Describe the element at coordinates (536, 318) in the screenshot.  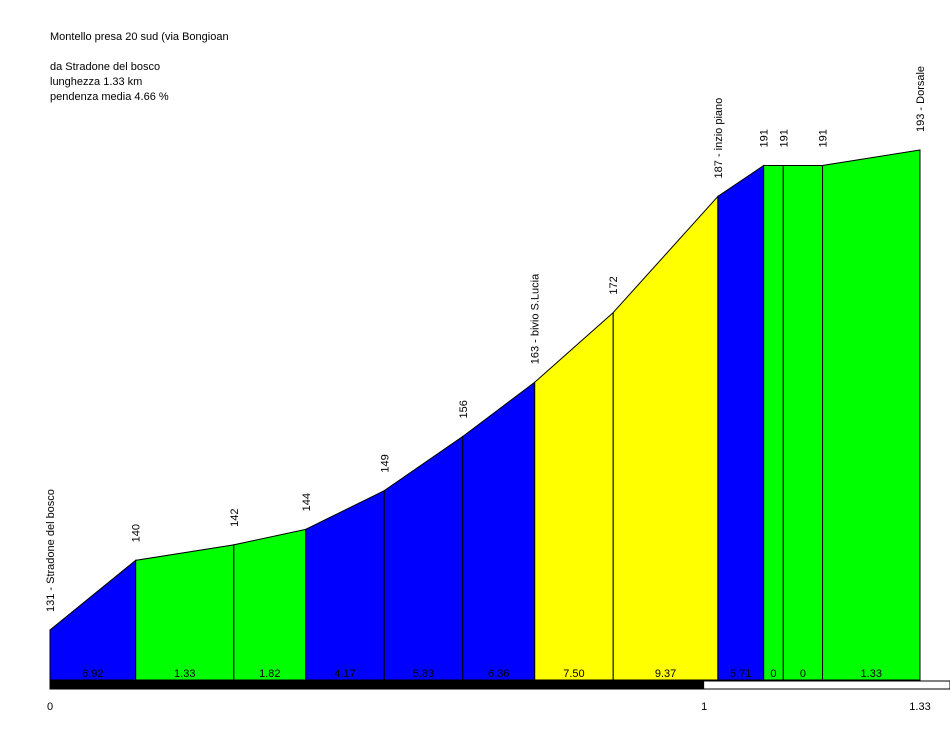
I see `elevation-label: 163 - bivio S.Lucia` at that location.